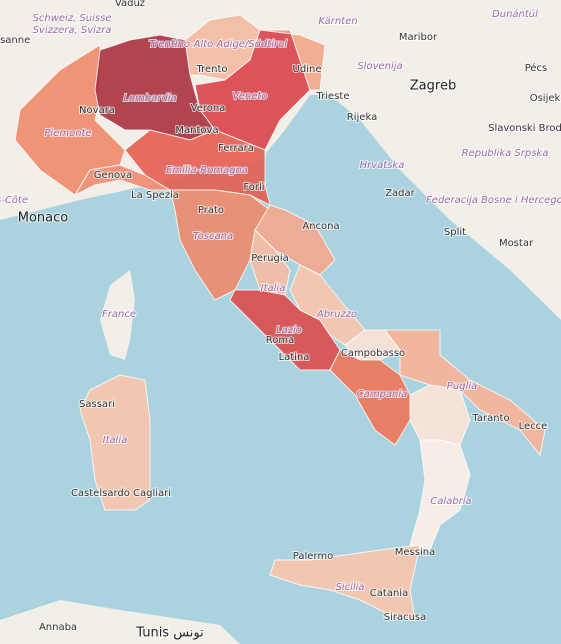  Describe the element at coordinates (349, 587) in the screenshot. I see `place-label: Sicilia` at that location.